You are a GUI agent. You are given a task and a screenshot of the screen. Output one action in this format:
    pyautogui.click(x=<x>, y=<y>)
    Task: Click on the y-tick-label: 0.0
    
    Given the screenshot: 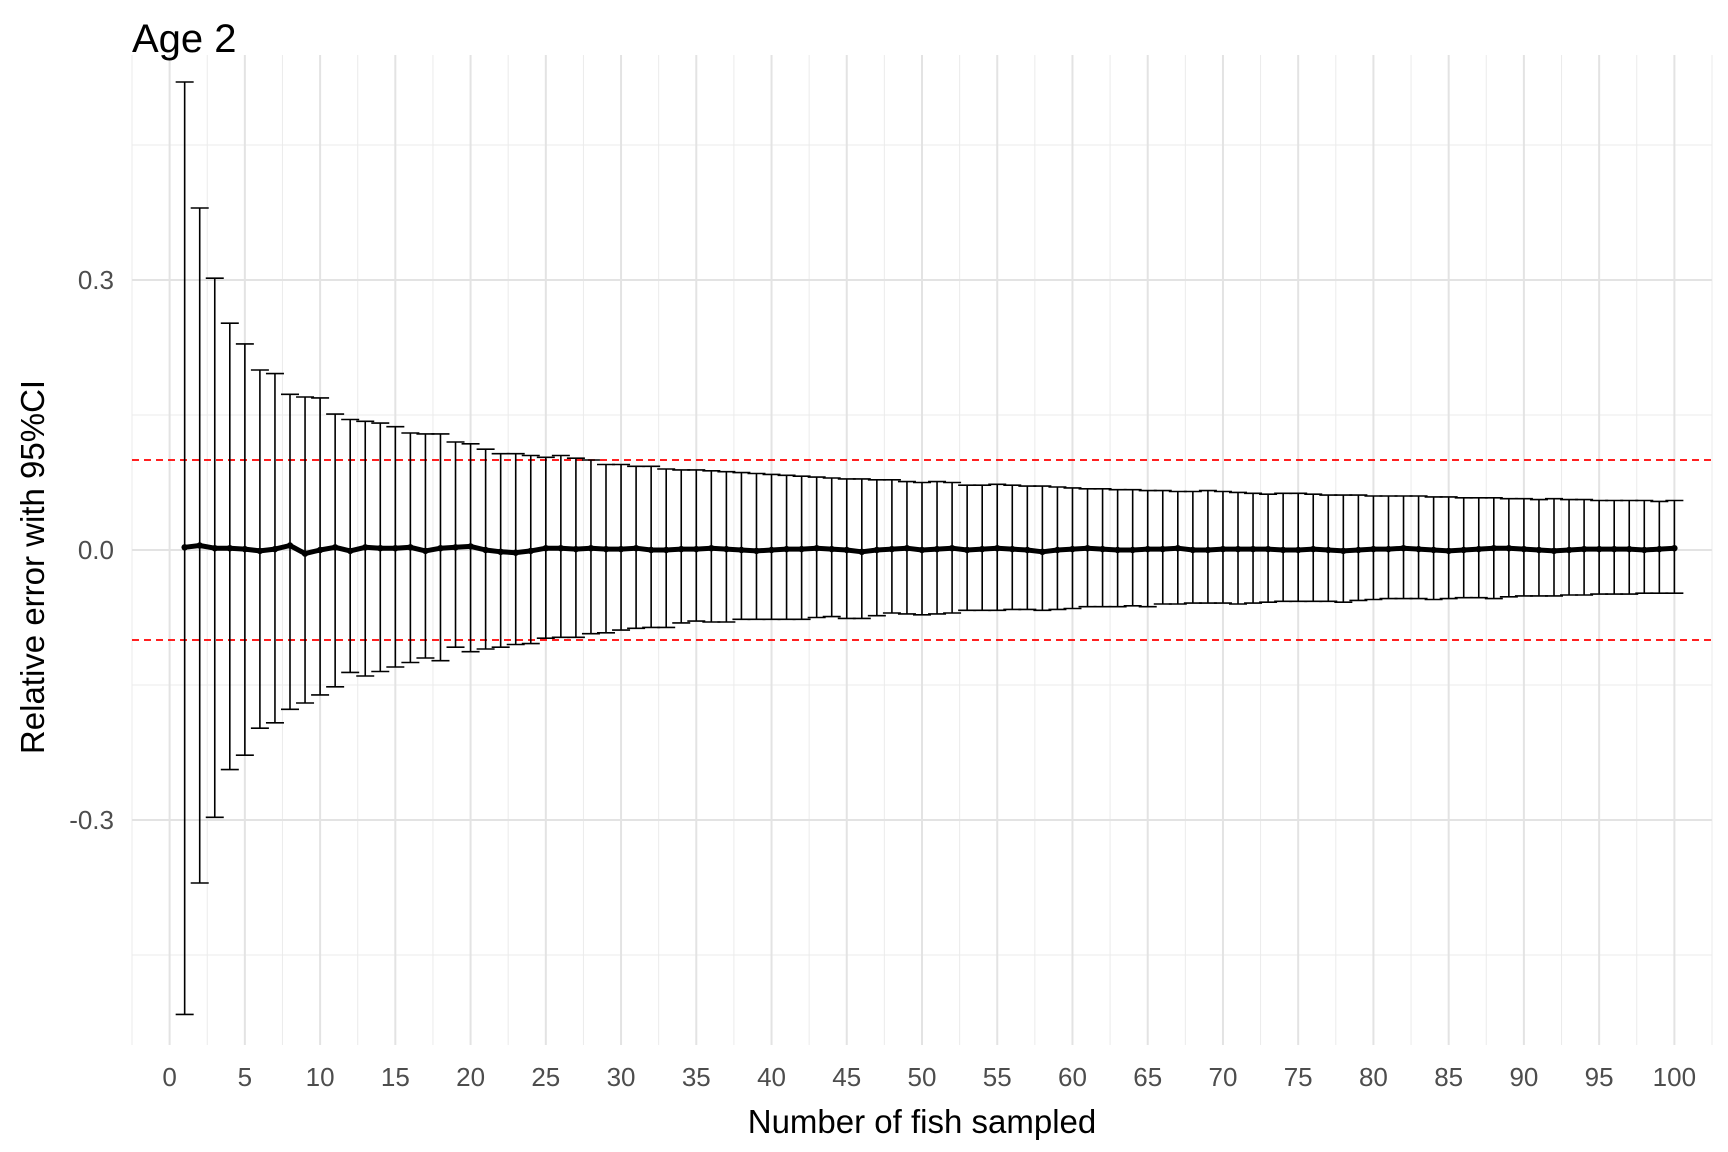 What is the action you would take?
    pyautogui.click(x=96, y=550)
    